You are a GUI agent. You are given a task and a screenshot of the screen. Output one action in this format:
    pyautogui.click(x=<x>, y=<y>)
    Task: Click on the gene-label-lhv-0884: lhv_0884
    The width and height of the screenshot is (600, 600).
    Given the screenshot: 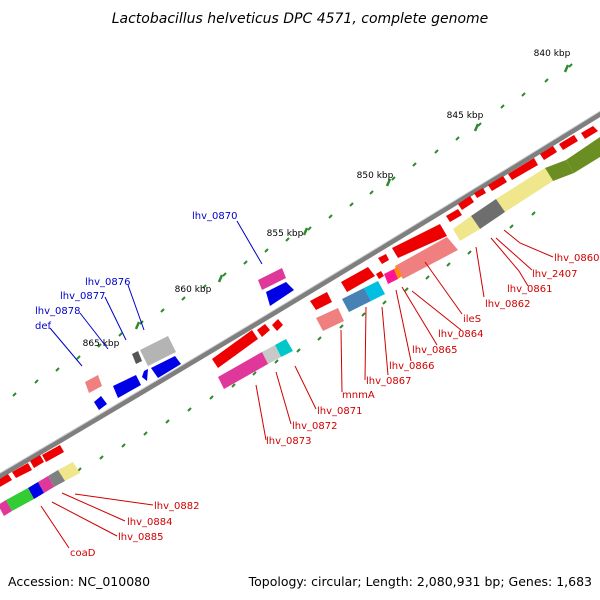 What is the action you would take?
    pyautogui.click(x=149, y=522)
    